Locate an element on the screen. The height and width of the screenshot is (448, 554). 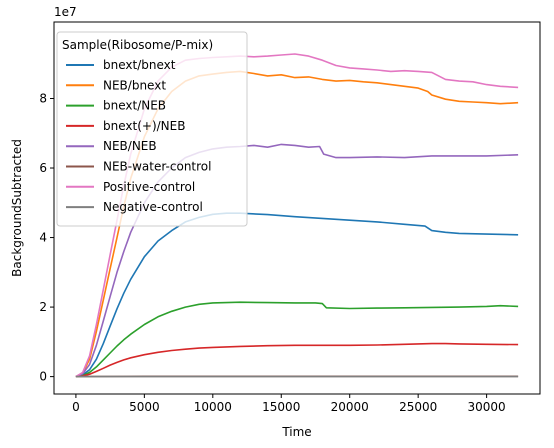
y-offset-text: 1e7 is located at coordinates (65, 12).